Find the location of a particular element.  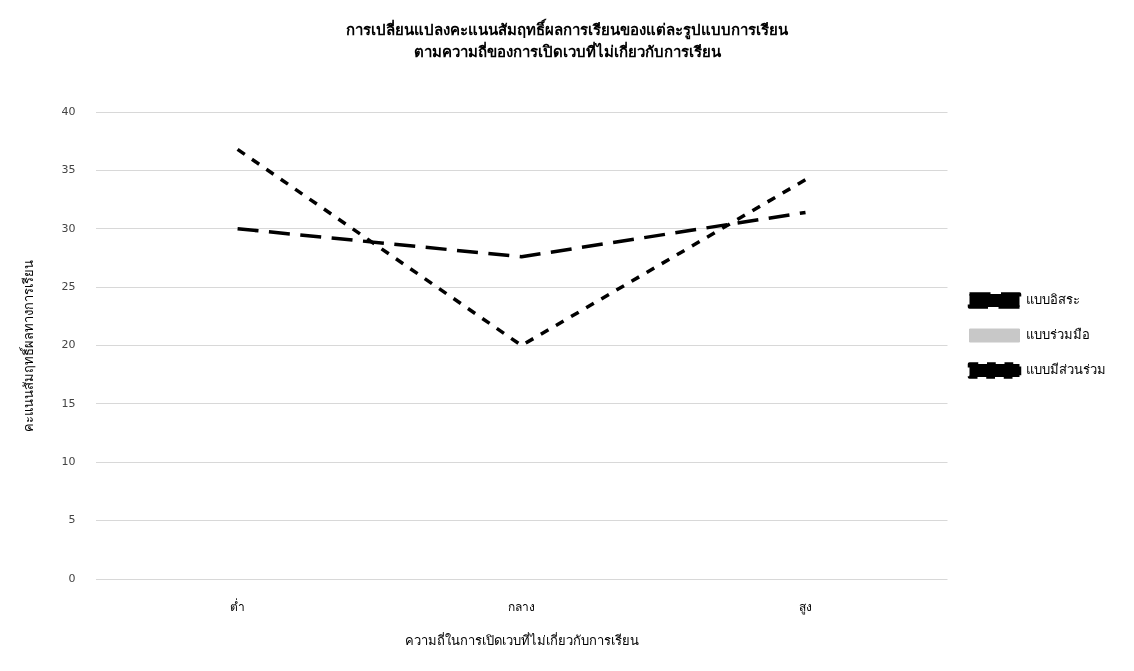

legend-label: แบบมีส่วนร่วม is located at coordinates (1066, 369).